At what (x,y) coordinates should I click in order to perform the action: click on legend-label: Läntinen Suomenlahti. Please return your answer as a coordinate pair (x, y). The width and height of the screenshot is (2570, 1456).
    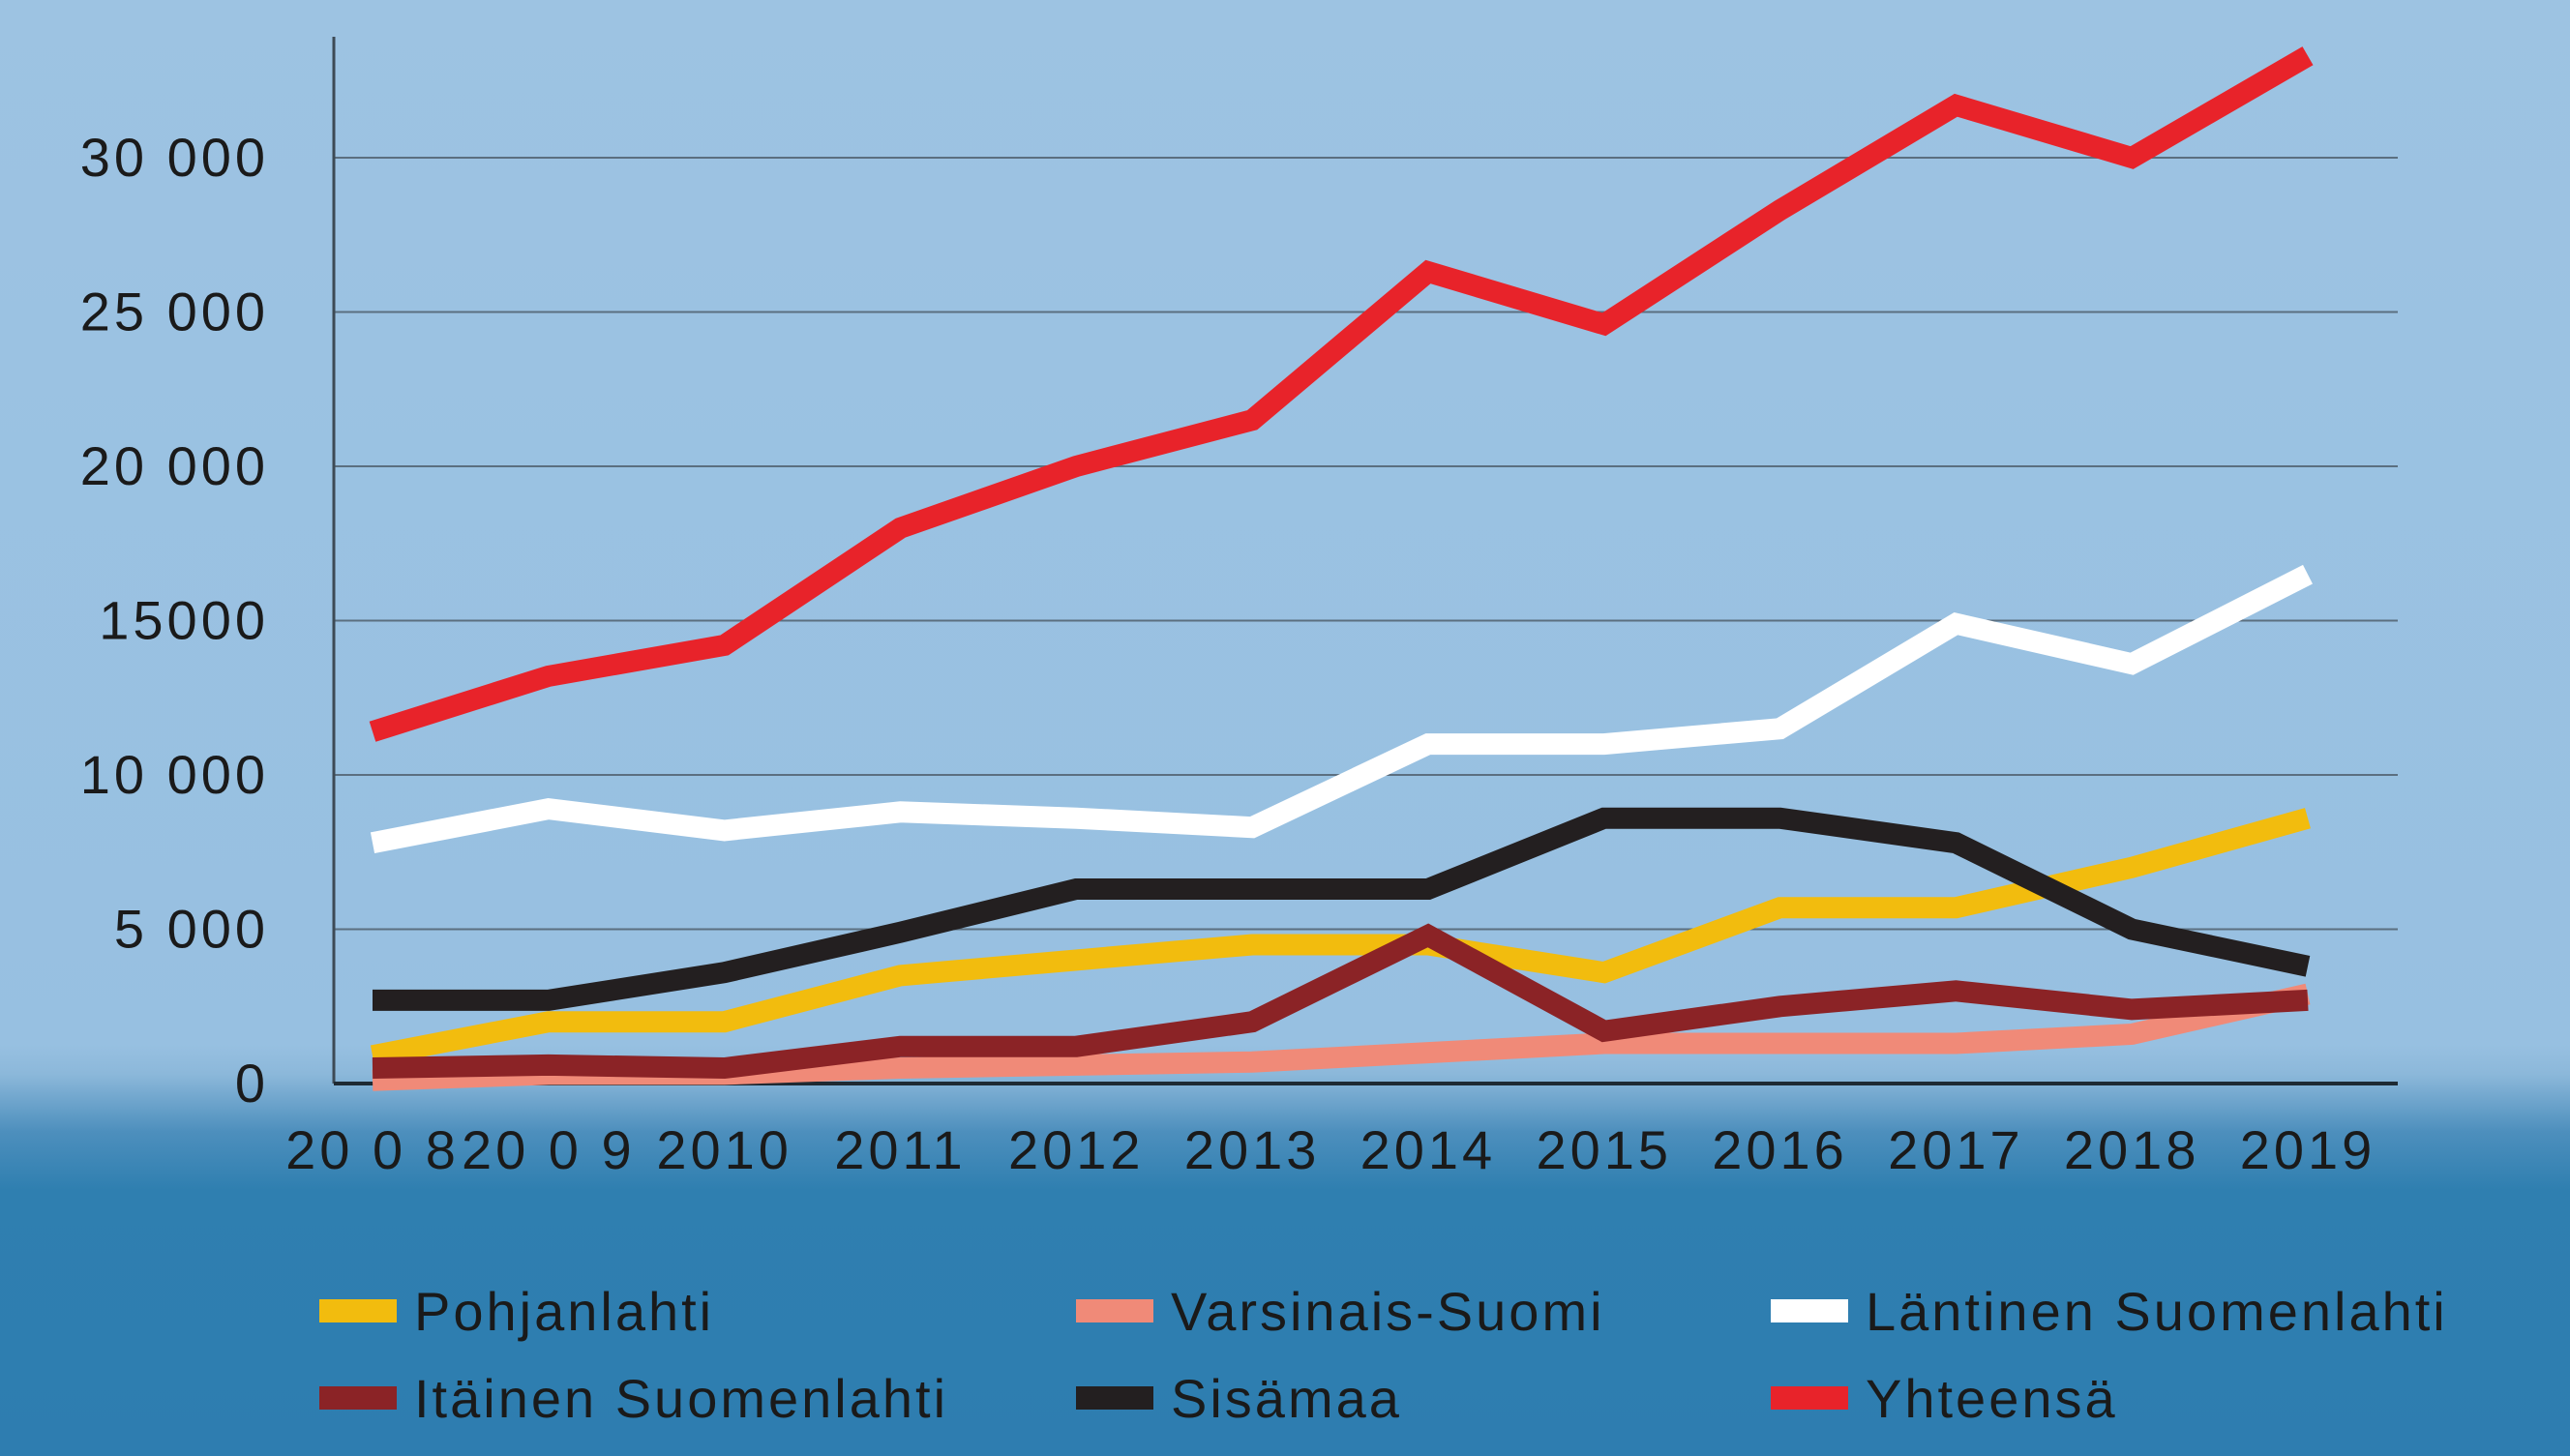
    Looking at the image, I should click on (2157, 1311).